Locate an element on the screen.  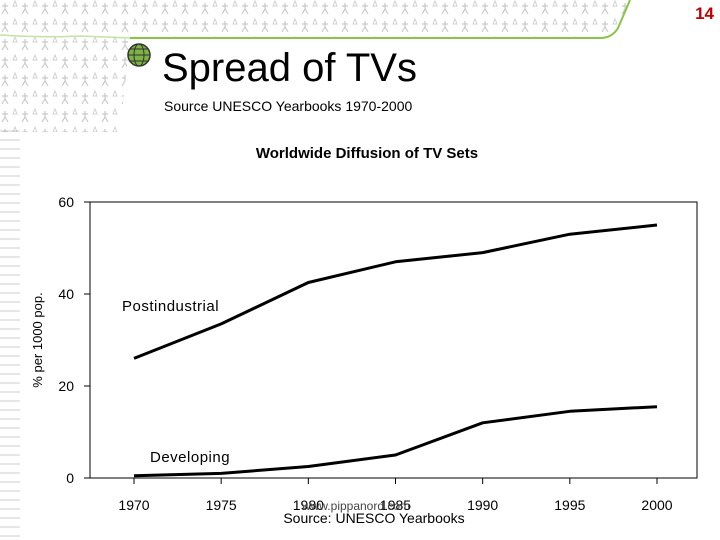
chart-title: Worldwide Diffusion of TV Sets is located at coordinates (367, 153).